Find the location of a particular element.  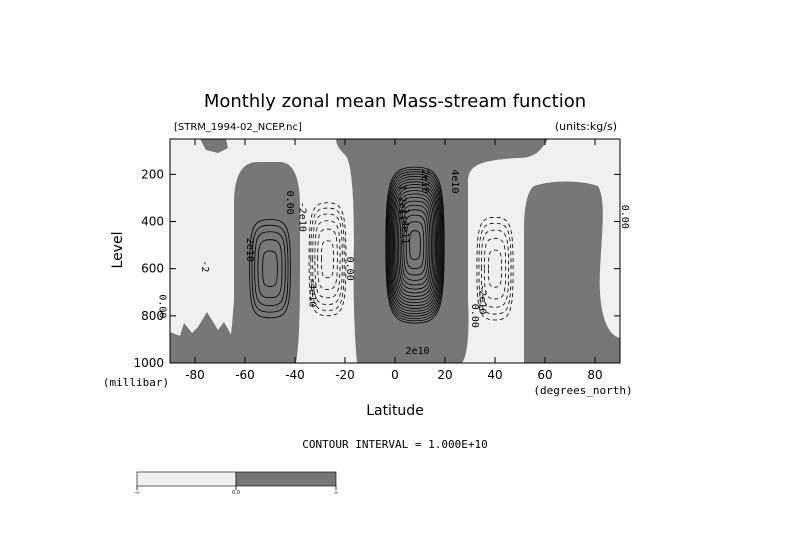

colorbar: -∞ 0.0 ∞ is located at coordinates (236, 483).